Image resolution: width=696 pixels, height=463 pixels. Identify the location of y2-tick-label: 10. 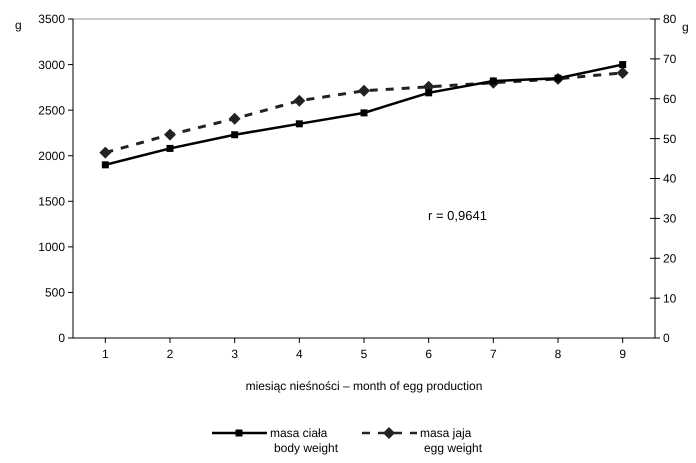
(670, 298).